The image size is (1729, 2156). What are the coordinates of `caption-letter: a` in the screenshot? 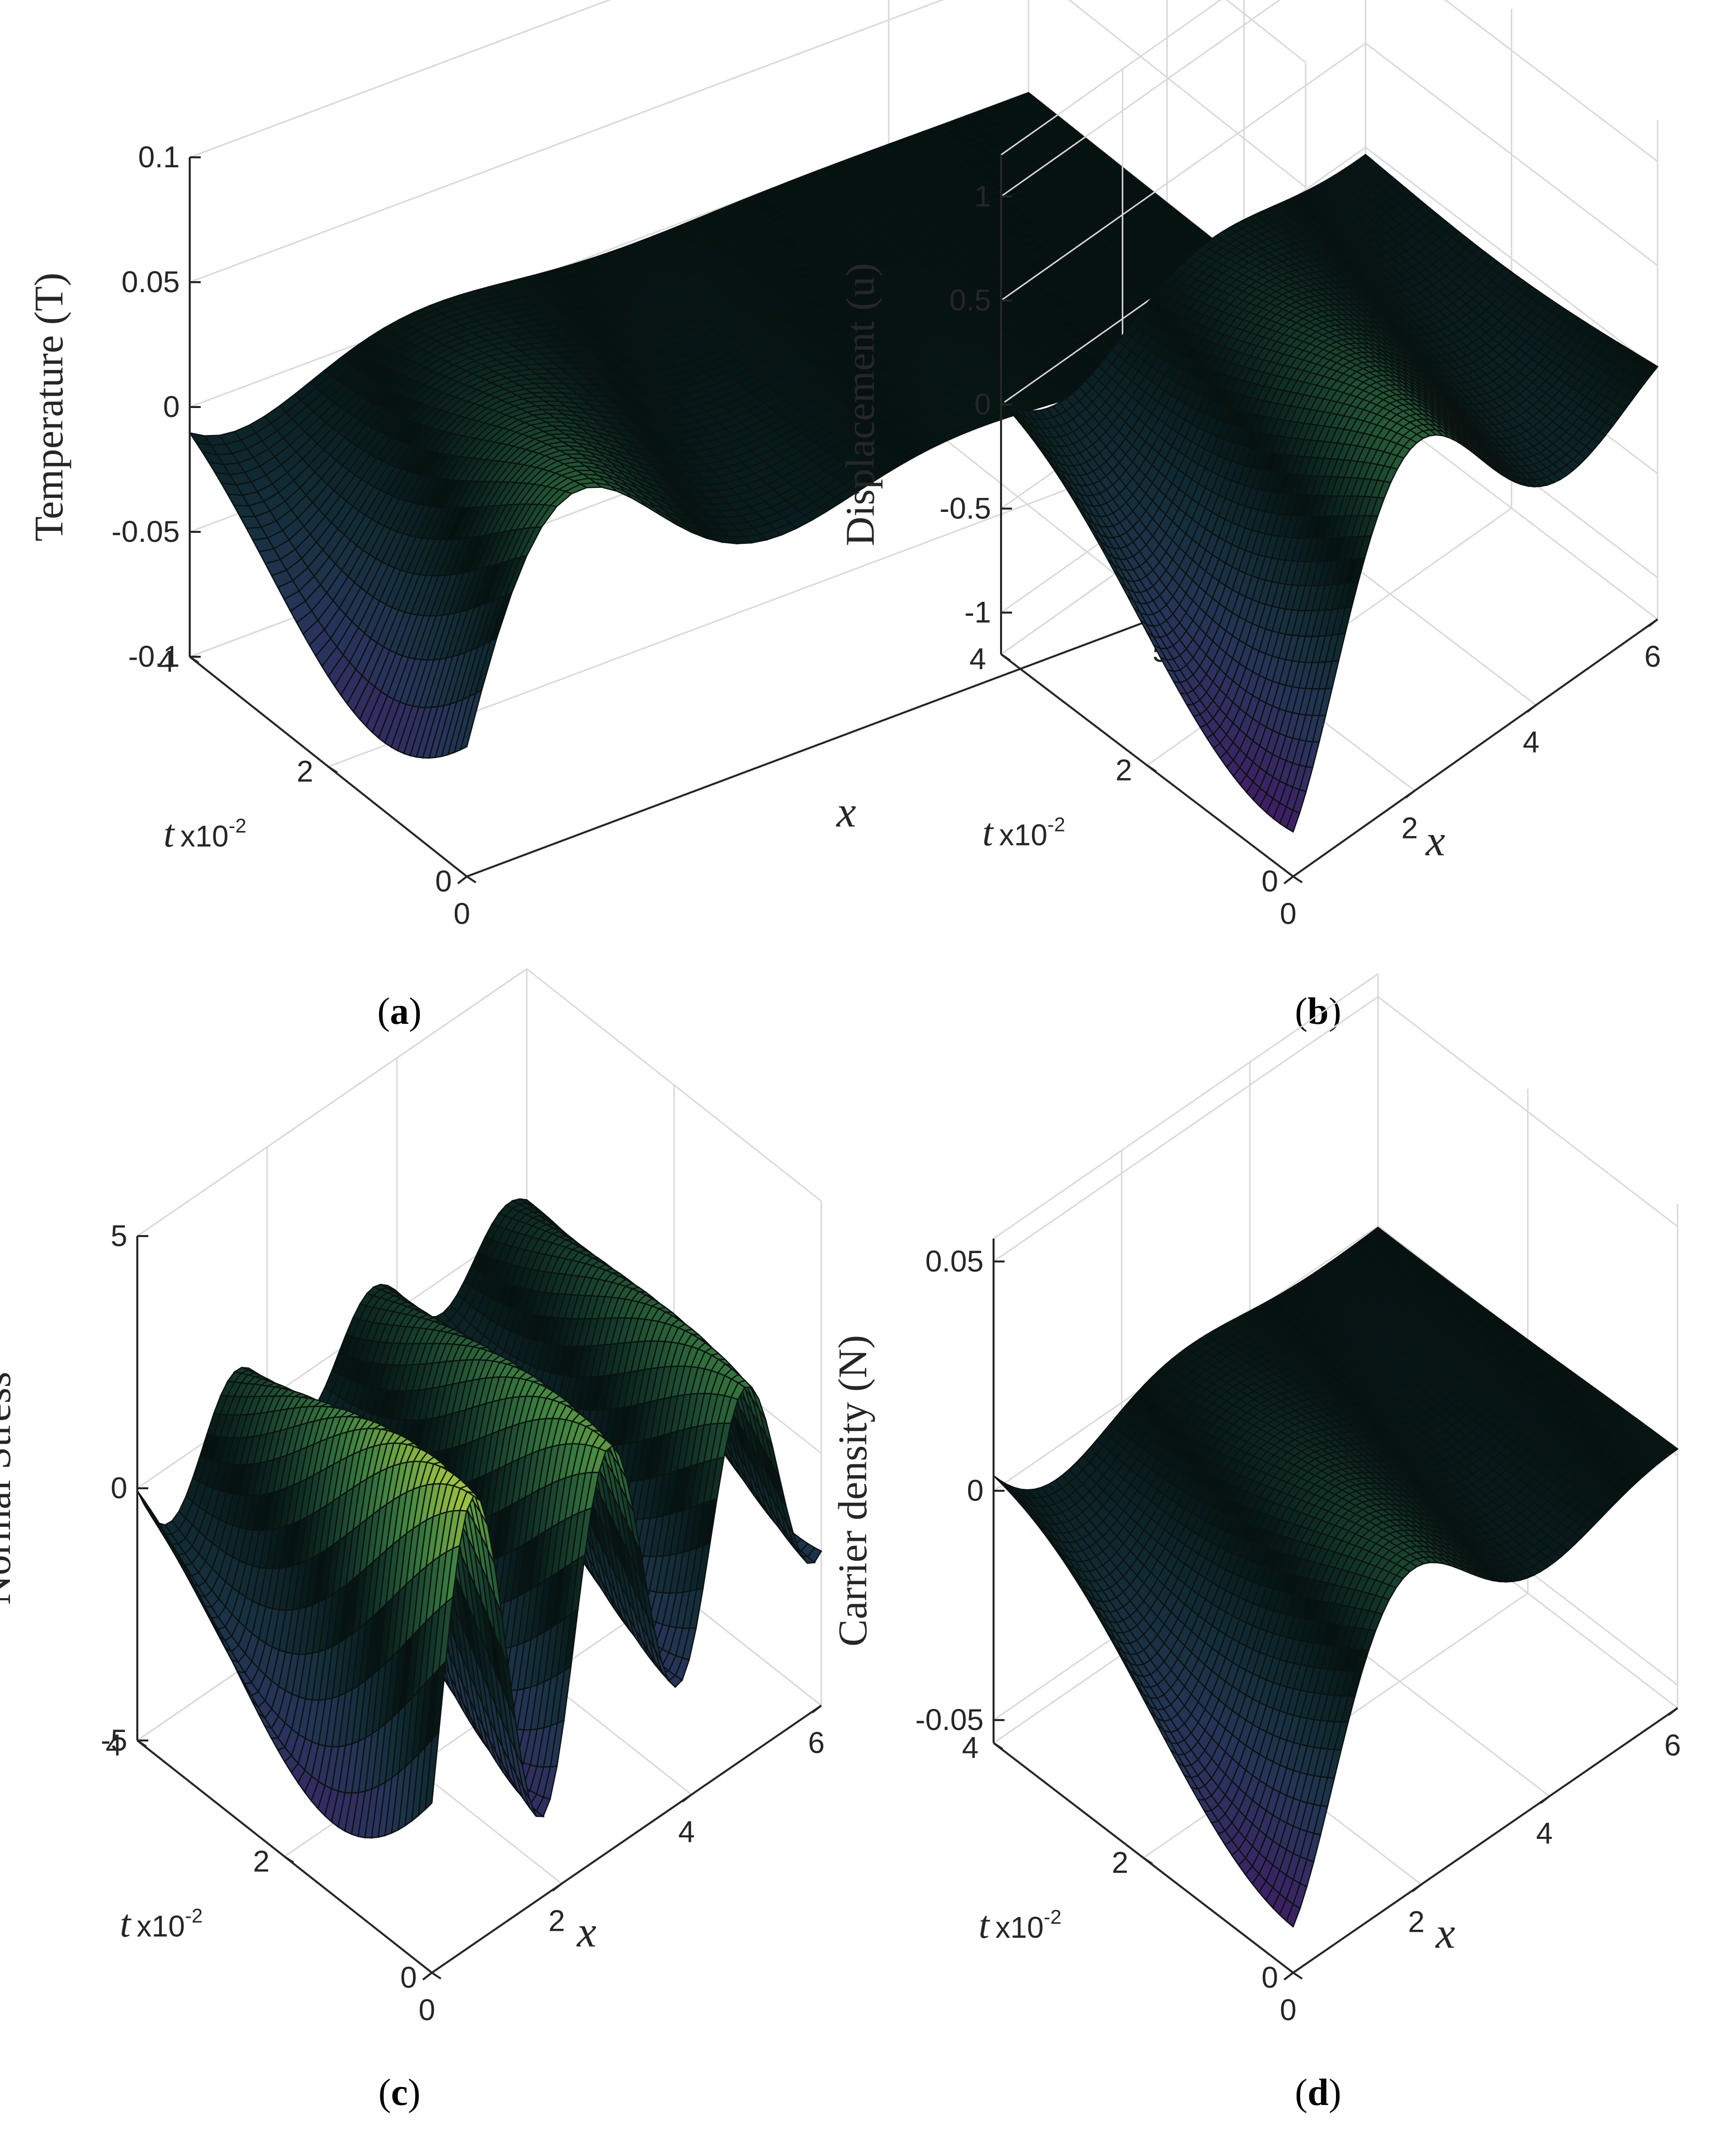 It's located at (399, 1011).